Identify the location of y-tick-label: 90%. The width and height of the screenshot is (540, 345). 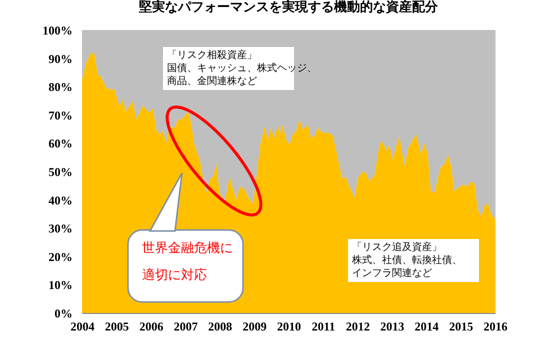
(60, 59).